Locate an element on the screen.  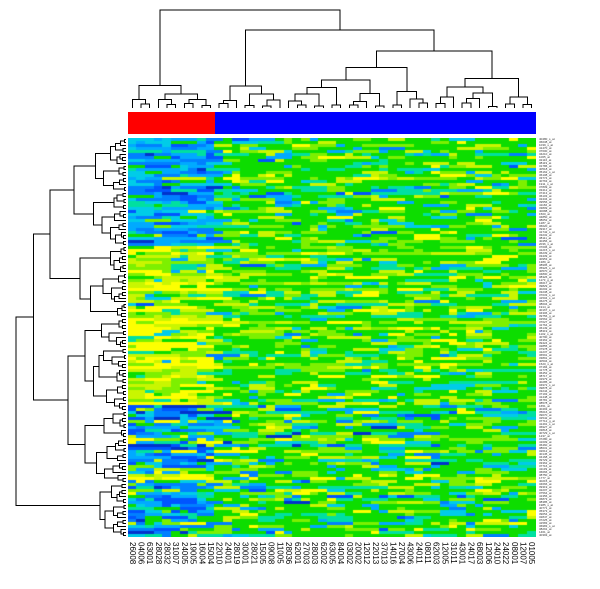
row-label: 35926_s_at is located at coordinates (547, 268).